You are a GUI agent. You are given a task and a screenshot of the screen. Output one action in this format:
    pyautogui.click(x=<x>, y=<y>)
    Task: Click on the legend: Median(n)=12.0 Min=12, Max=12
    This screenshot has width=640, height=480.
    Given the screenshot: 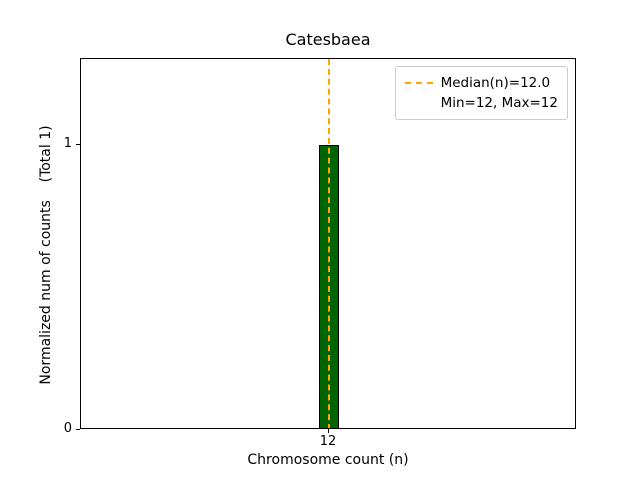 What is the action you would take?
    pyautogui.click(x=481, y=93)
    